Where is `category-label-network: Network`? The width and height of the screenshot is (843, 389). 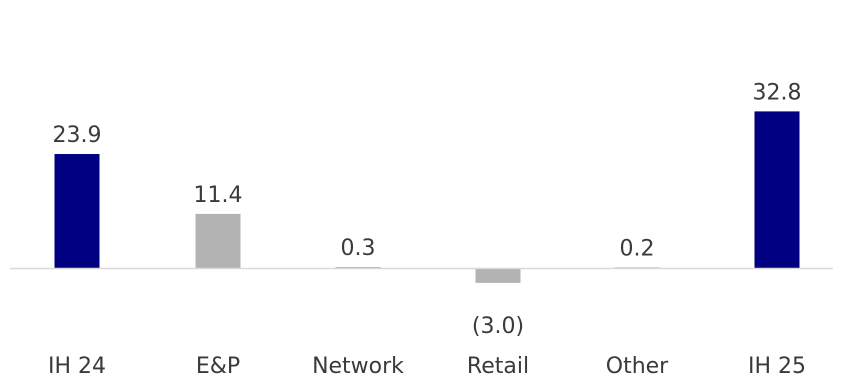
category-label-network: Network is located at coordinates (358, 366).